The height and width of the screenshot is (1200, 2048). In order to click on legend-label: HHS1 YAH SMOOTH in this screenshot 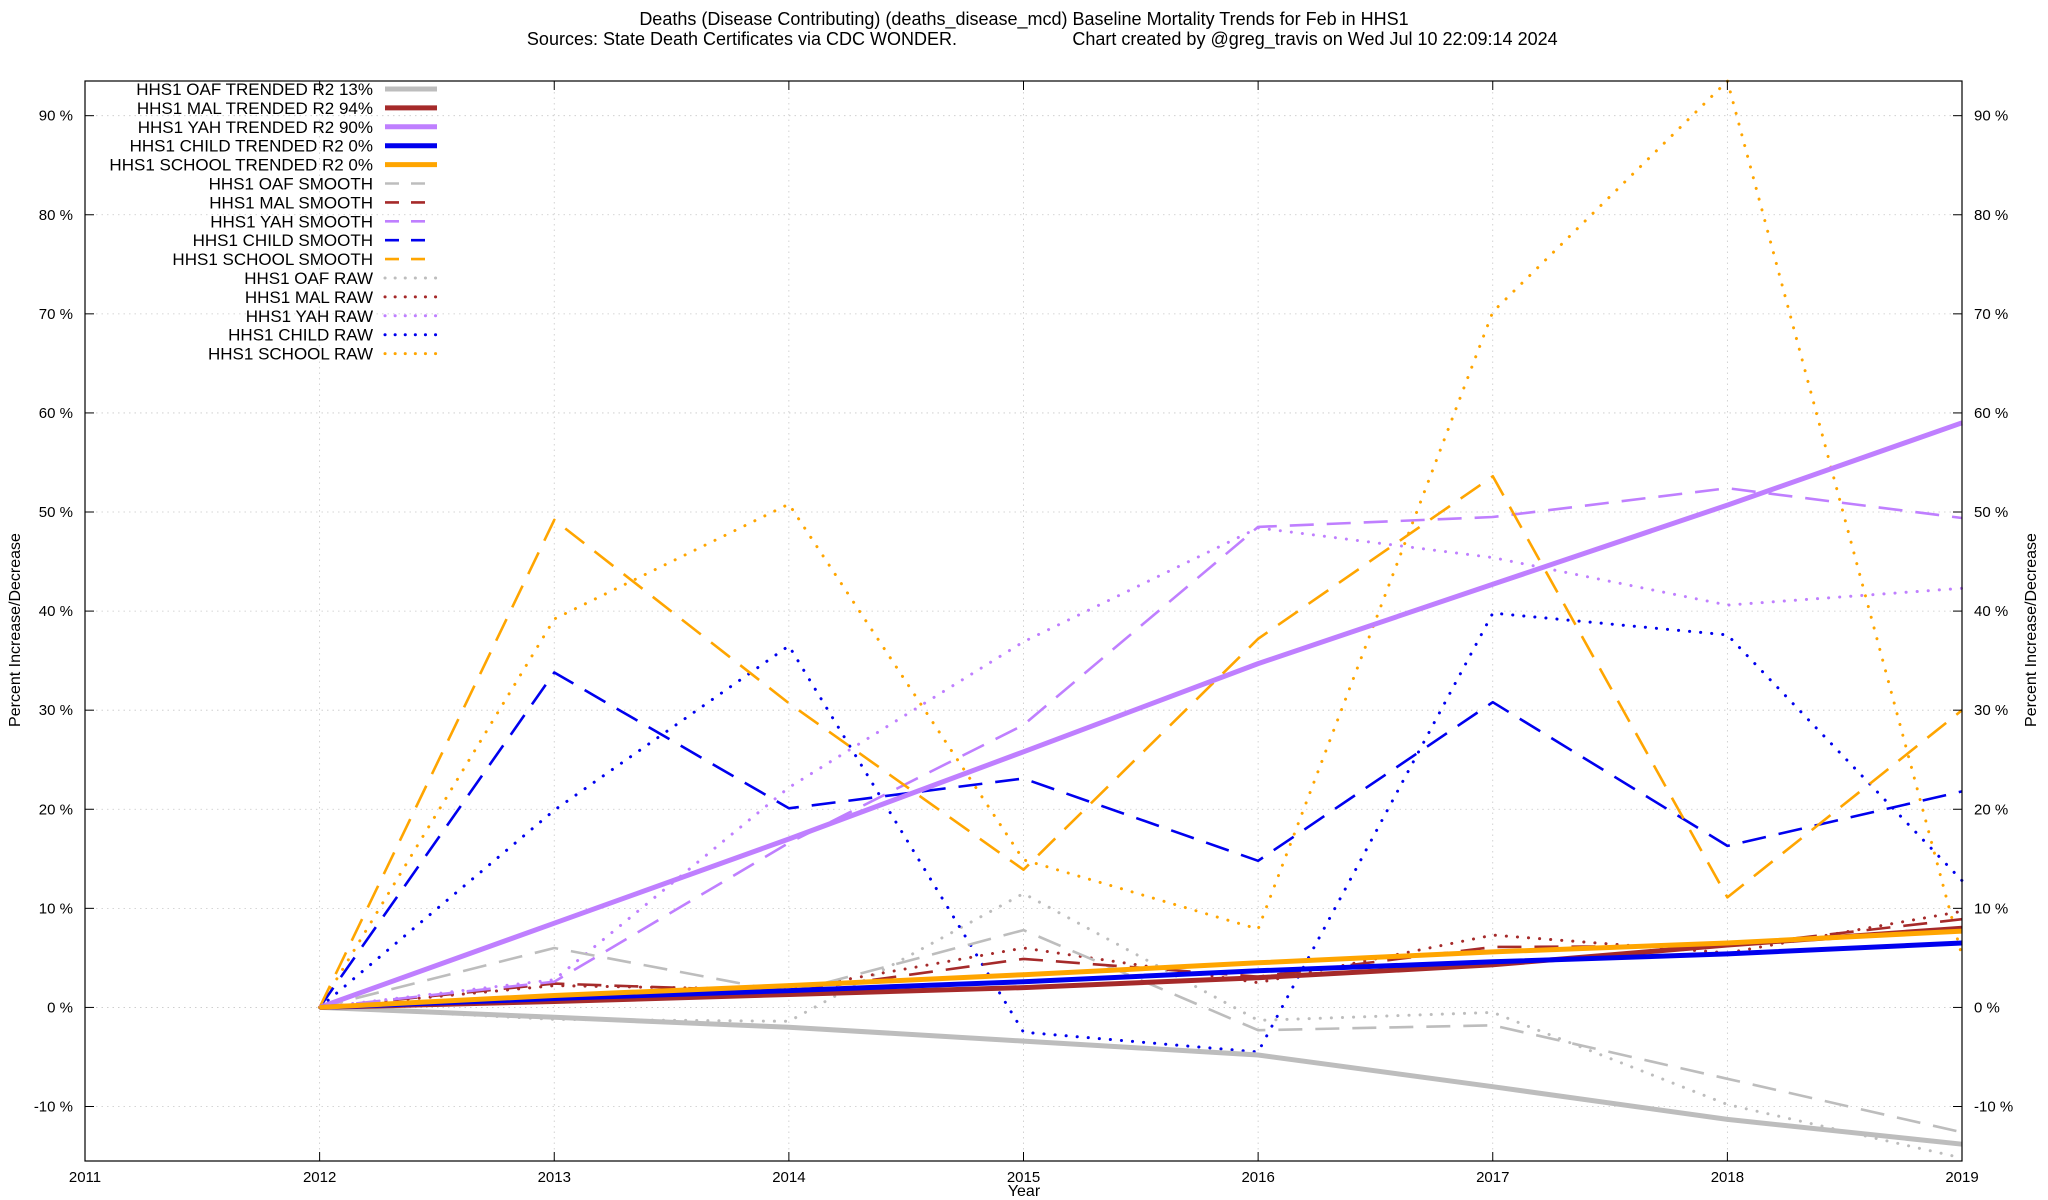, I will do `click(291, 221)`.